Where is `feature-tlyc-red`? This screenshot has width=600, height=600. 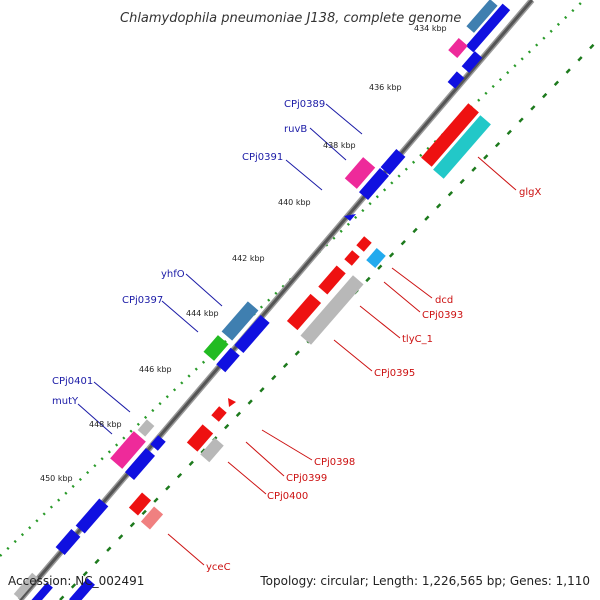 feature-tlyc-red is located at coordinates (332, 280).